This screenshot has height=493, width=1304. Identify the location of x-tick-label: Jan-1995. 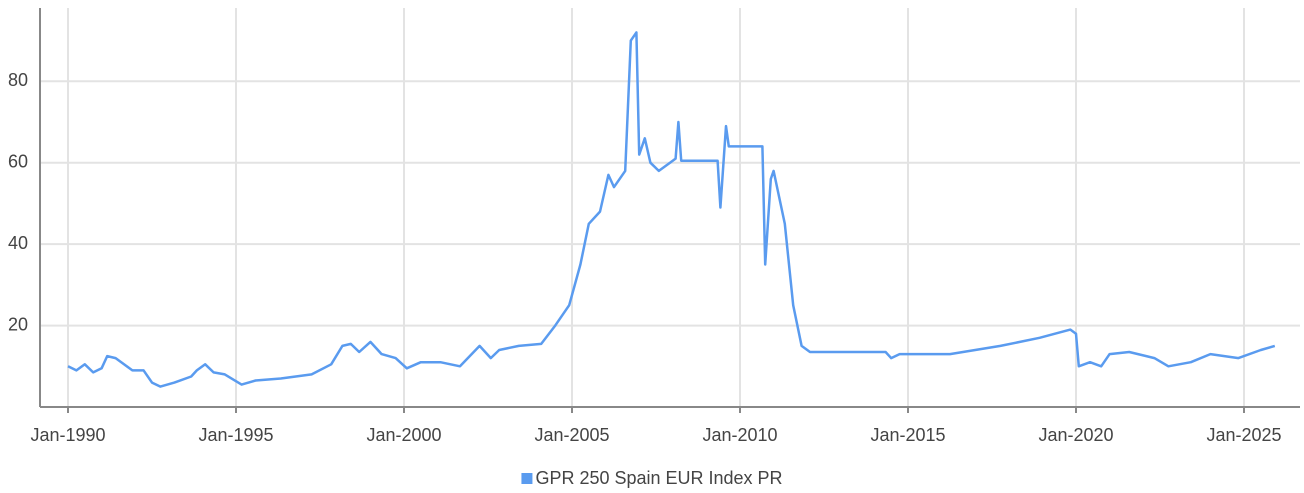
(235, 435).